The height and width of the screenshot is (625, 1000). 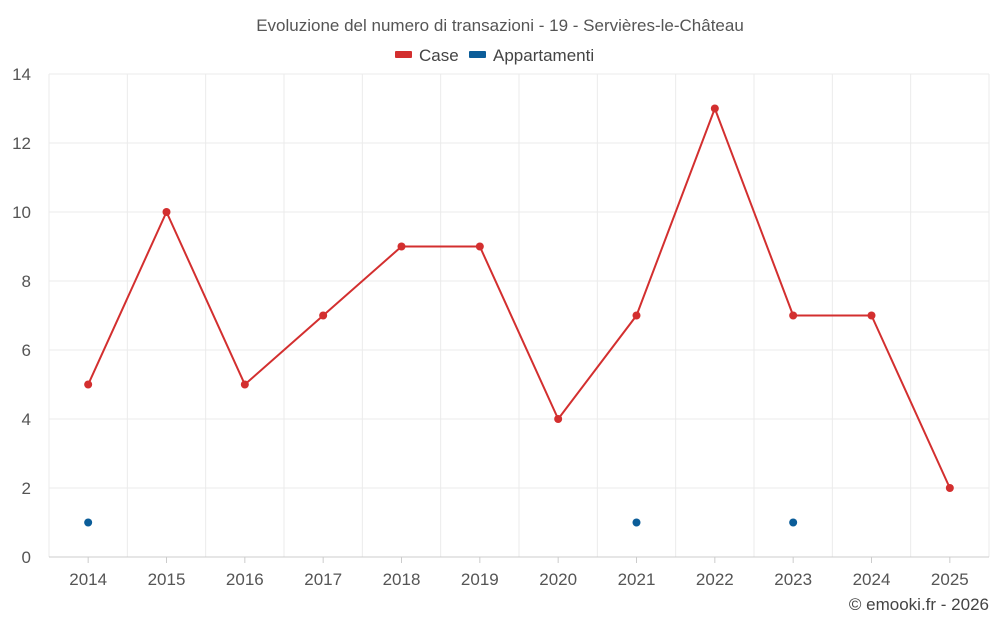 I want to click on y-tick-label: 10, so click(x=21, y=212).